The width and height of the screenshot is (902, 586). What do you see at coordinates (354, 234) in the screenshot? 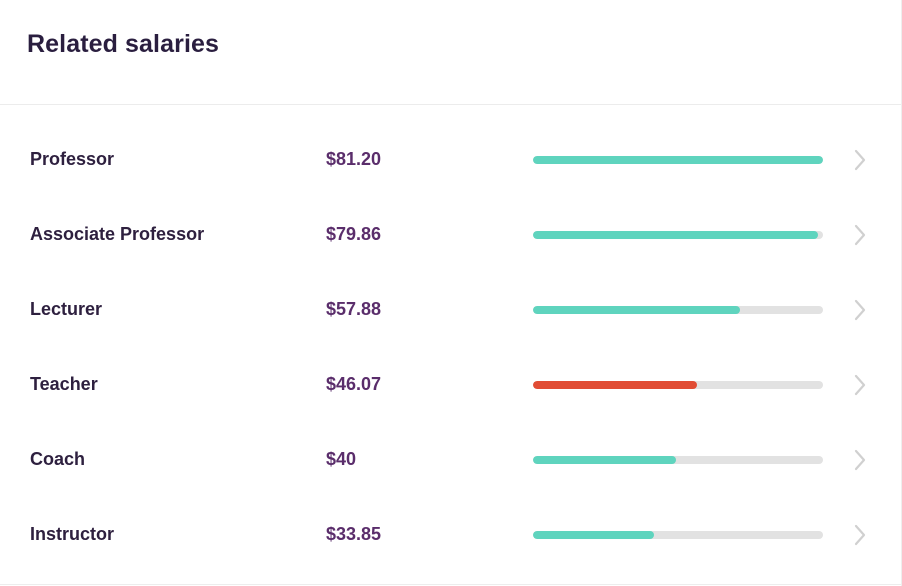
I see `salary-amount: $79.86` at bounding box center [354, 234].